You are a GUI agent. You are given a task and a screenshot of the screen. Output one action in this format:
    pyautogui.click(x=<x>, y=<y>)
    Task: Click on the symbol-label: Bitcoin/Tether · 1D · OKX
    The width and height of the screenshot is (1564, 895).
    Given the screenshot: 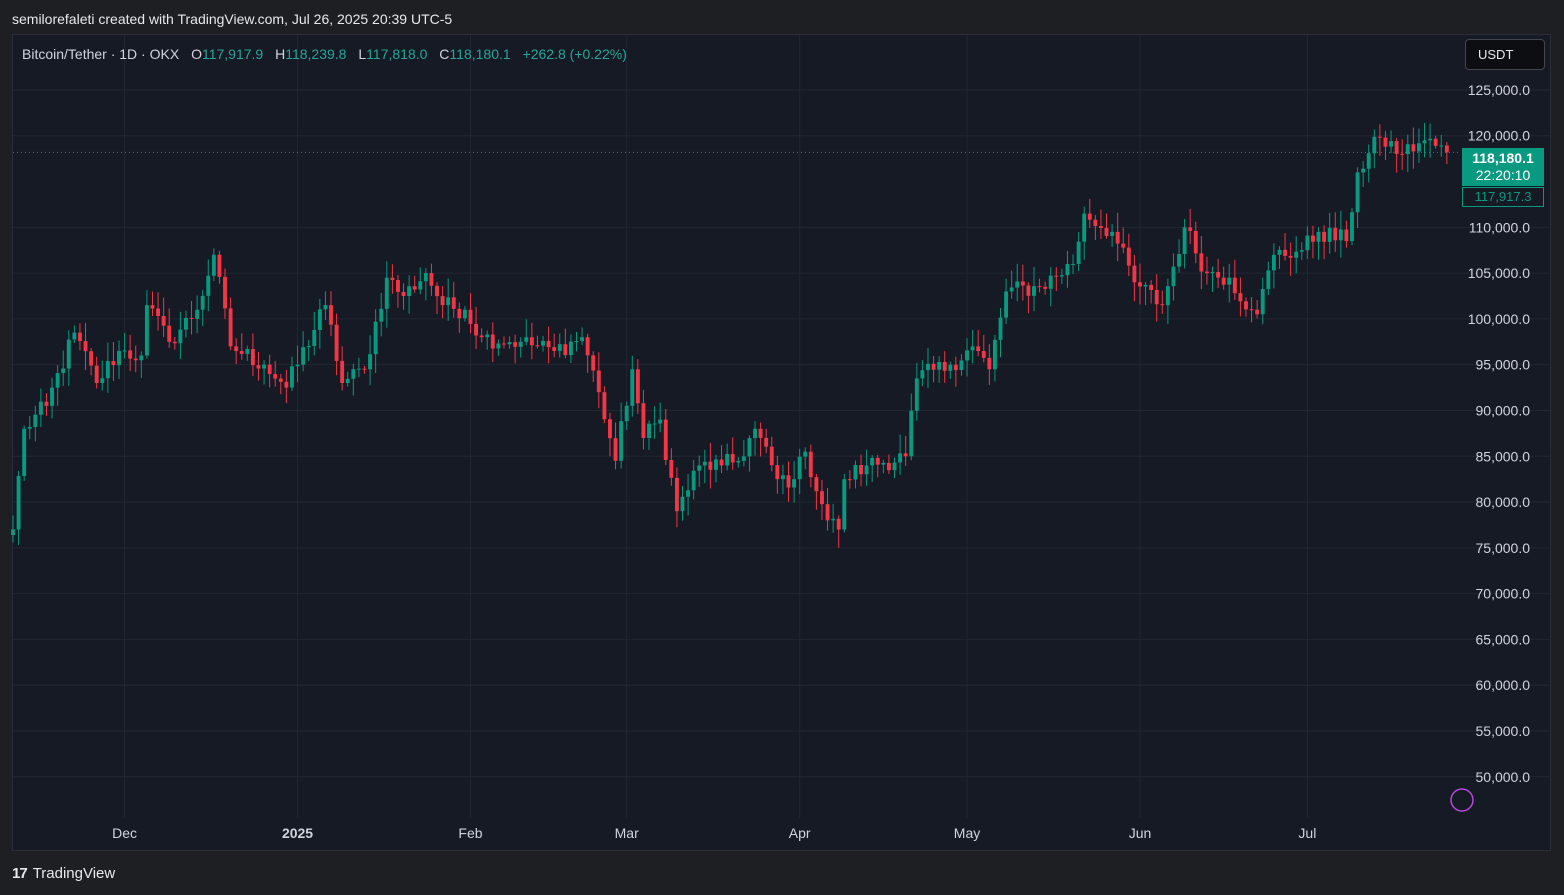 What is the action you would take?
    pyautogui.click(x=101, y=54)
    